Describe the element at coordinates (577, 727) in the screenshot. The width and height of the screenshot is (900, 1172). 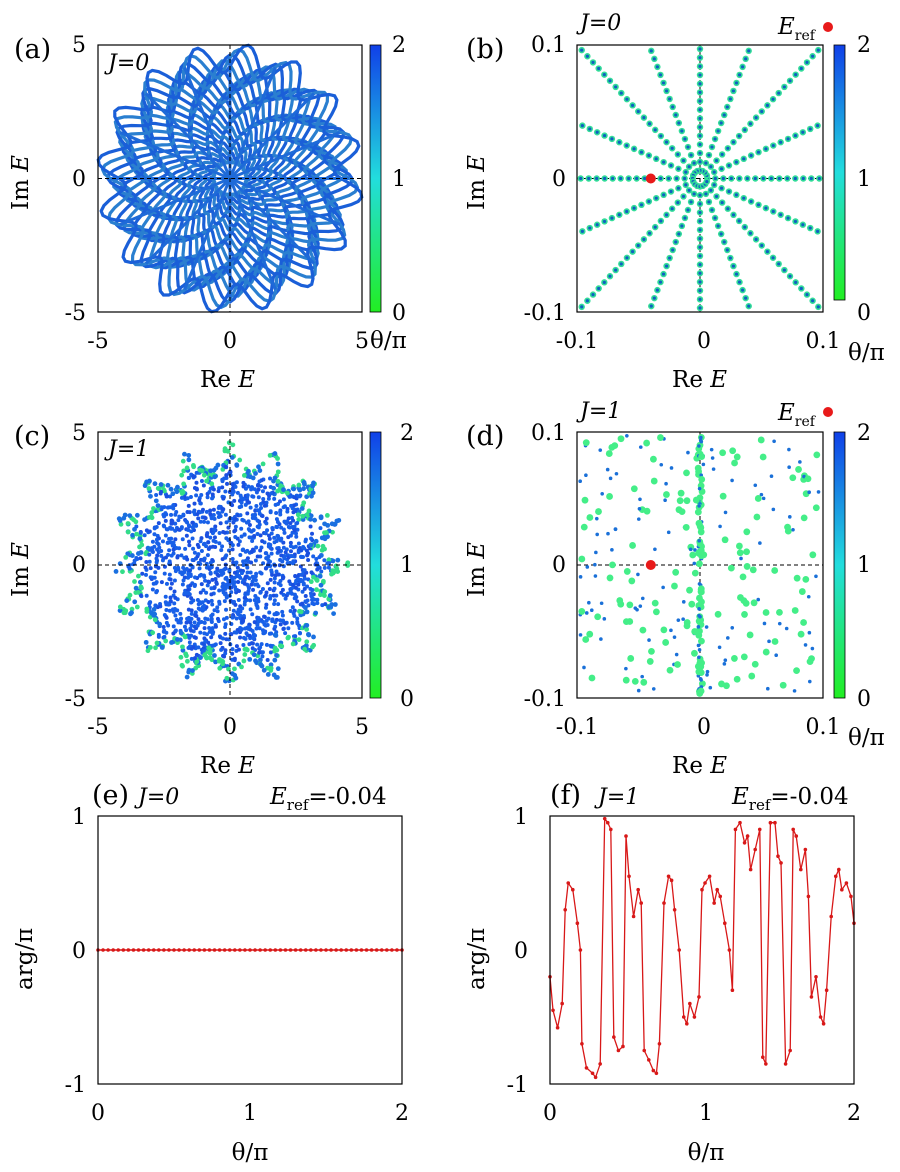
I see `panel-d-xtick-left: -0.1` at that location.